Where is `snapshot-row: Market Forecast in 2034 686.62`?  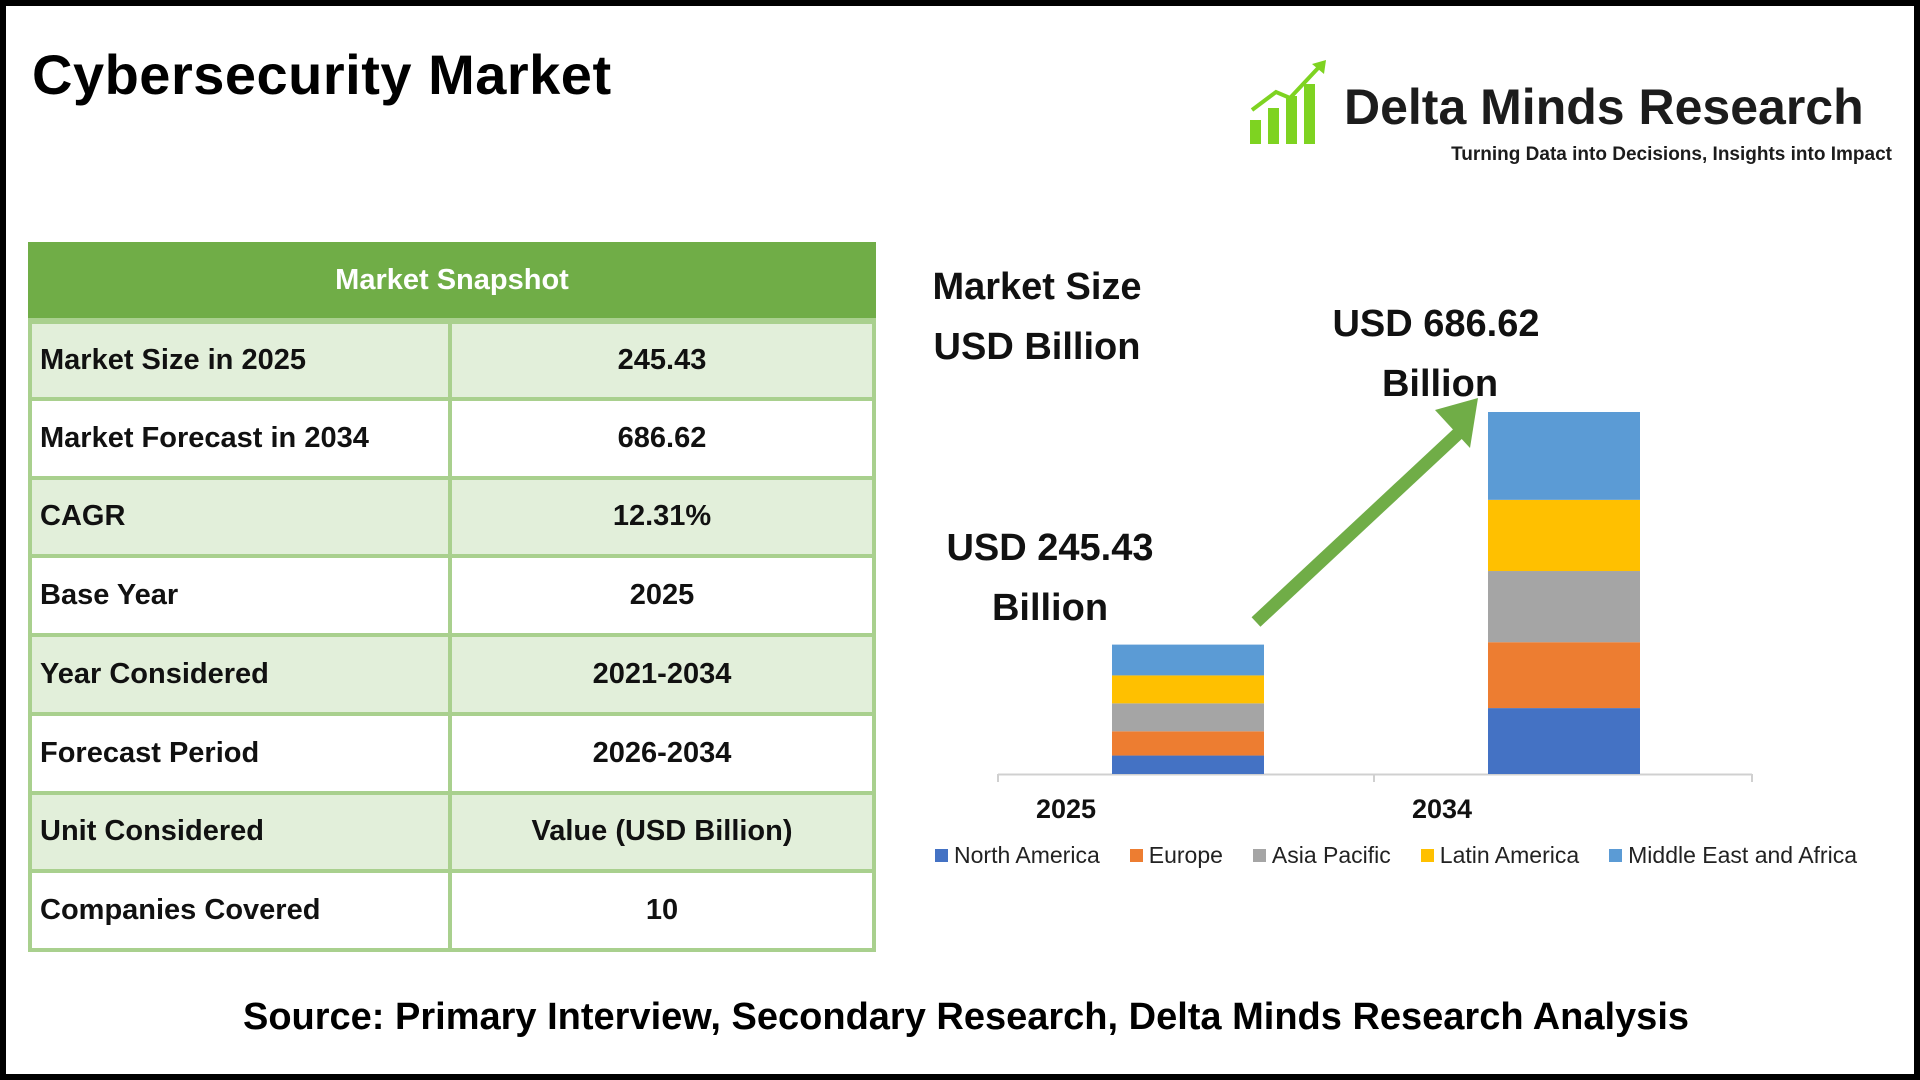
snapshot-row: Market Forecast in 2034 686.62 is located at coordinates (452, 436).